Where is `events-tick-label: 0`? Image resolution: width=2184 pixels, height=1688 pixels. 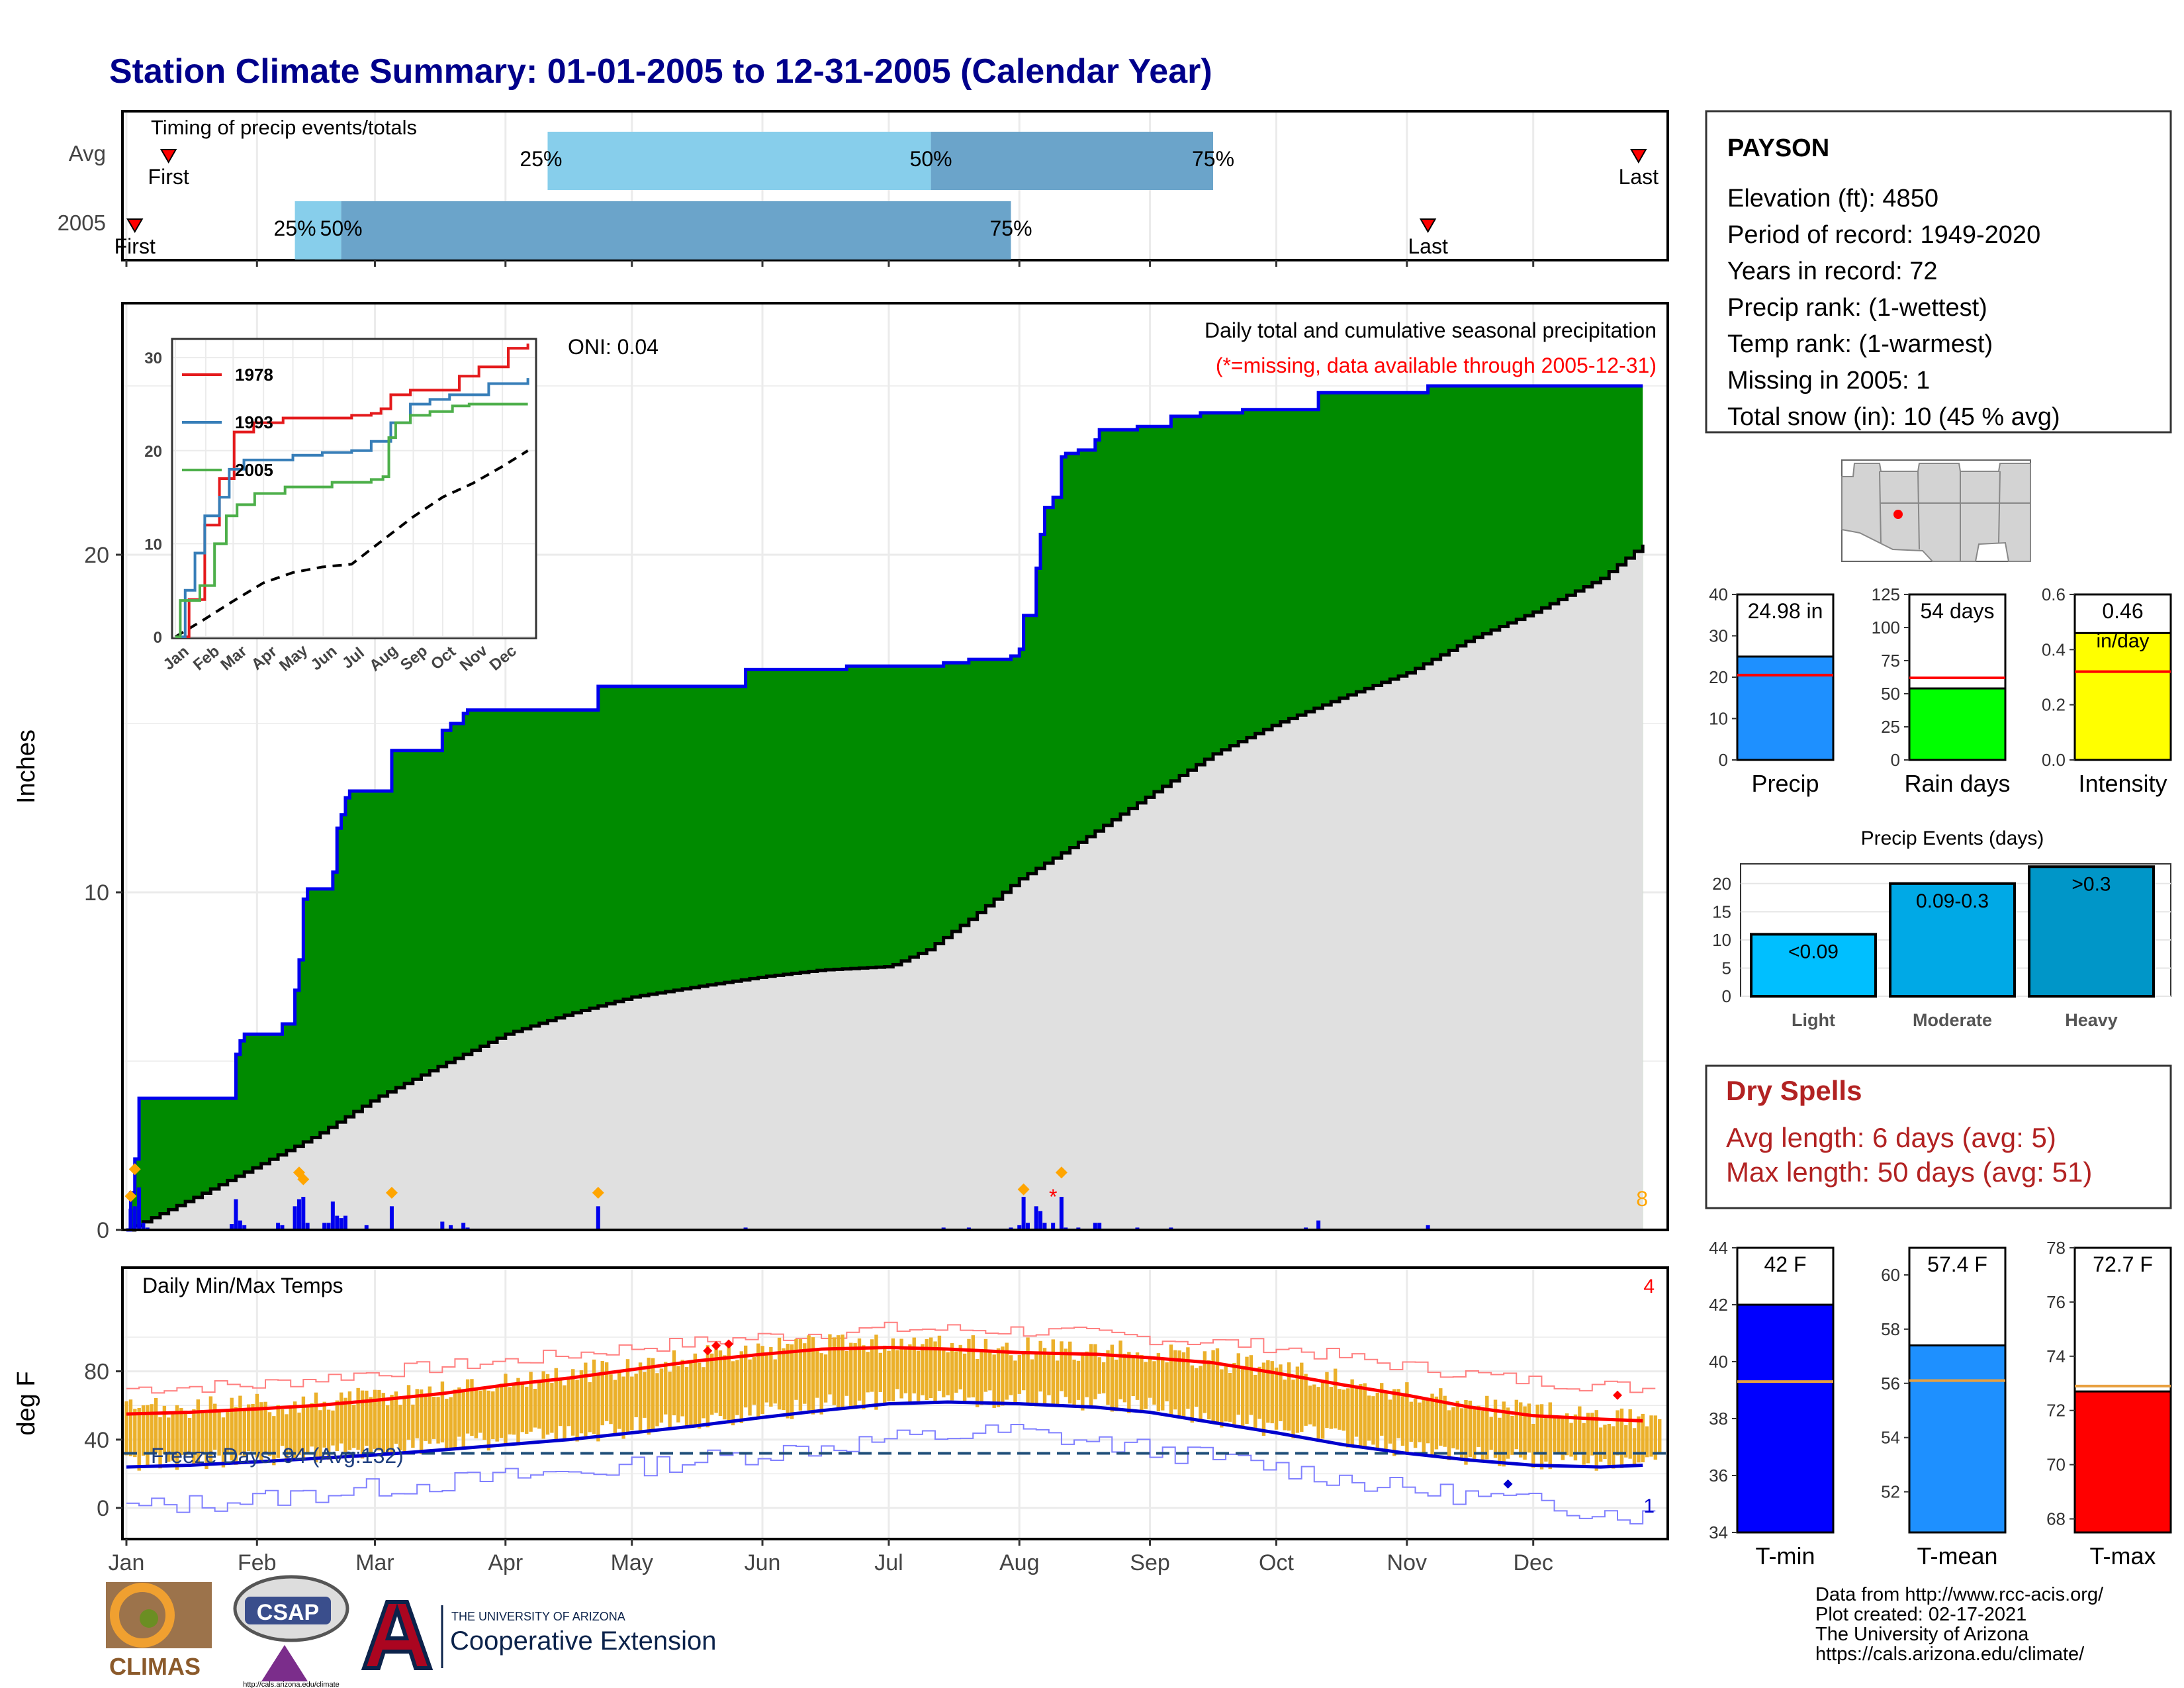 events-tick-label: 0 is located at coordinates (1726, 996).